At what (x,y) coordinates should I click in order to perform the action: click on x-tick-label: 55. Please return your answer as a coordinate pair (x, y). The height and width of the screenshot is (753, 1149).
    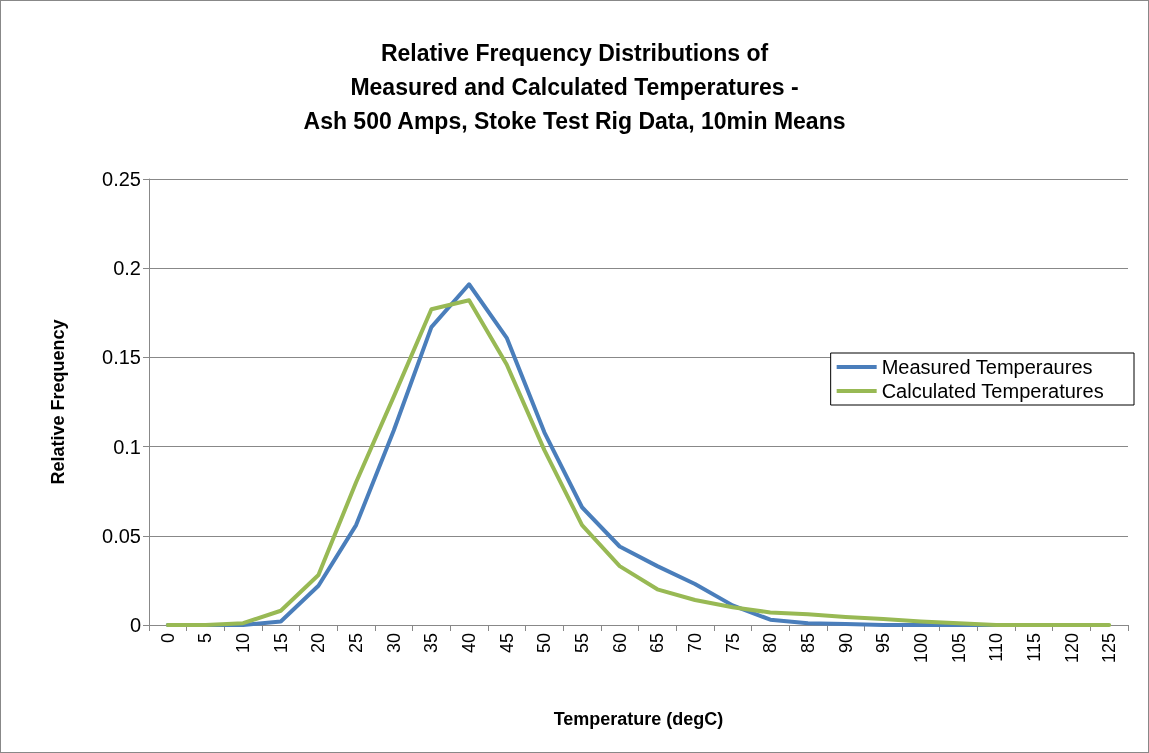
    Looking at the image, I should click on (582, 643).